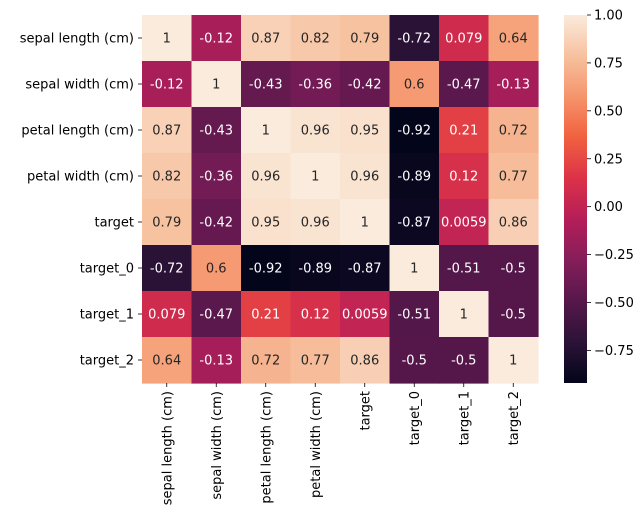 The image size is (643, 530). What do you see at coordinates (608, 159) in the screenshot?
I see `colorbar-tick-label: 0.25` at bounding box center [608, 159].